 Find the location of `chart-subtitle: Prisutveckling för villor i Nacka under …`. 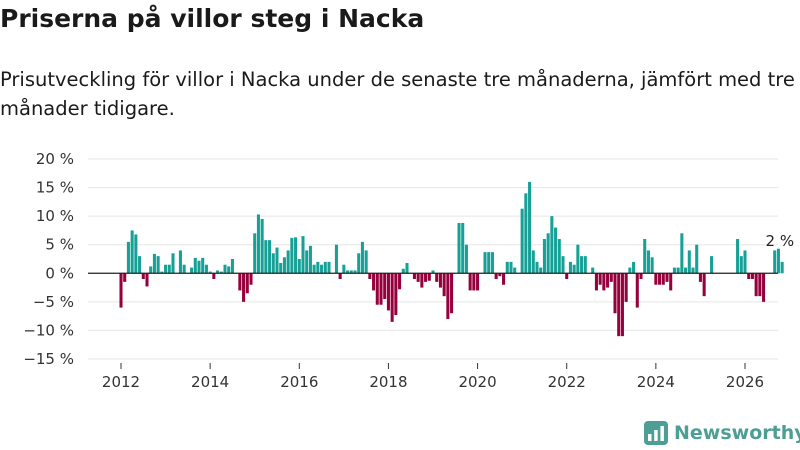

chart-subtitle: Prisutveckling för villor i Nacka under … is located at coordinates (397, 94).